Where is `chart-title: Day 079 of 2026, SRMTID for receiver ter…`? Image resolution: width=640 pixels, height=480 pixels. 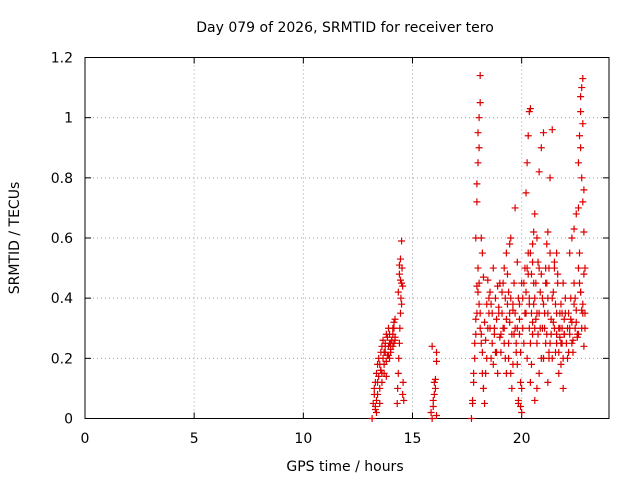 chart-title: Day 079 of 2026, SRMTID for receiver ter… is located at coordinates (345, 28).